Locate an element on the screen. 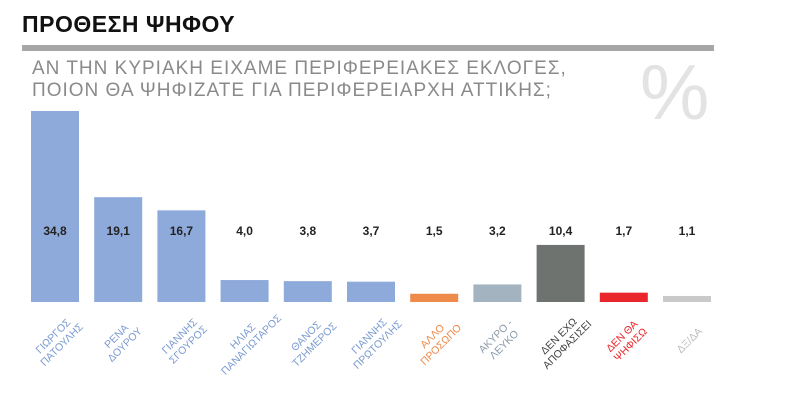 The width and height of the screenshot is (800, 403). percent-icon: % is located at coordinates (675, 92).